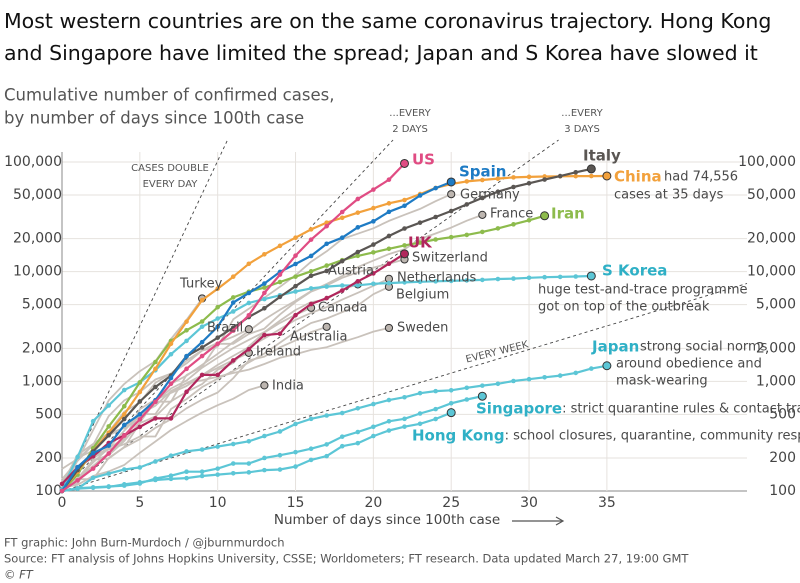 The width and height of the screenshot is (800, 583). Describe the element at coordinates (529, 503) in the screenshot. I see `x-tick-label: 30` at that location.